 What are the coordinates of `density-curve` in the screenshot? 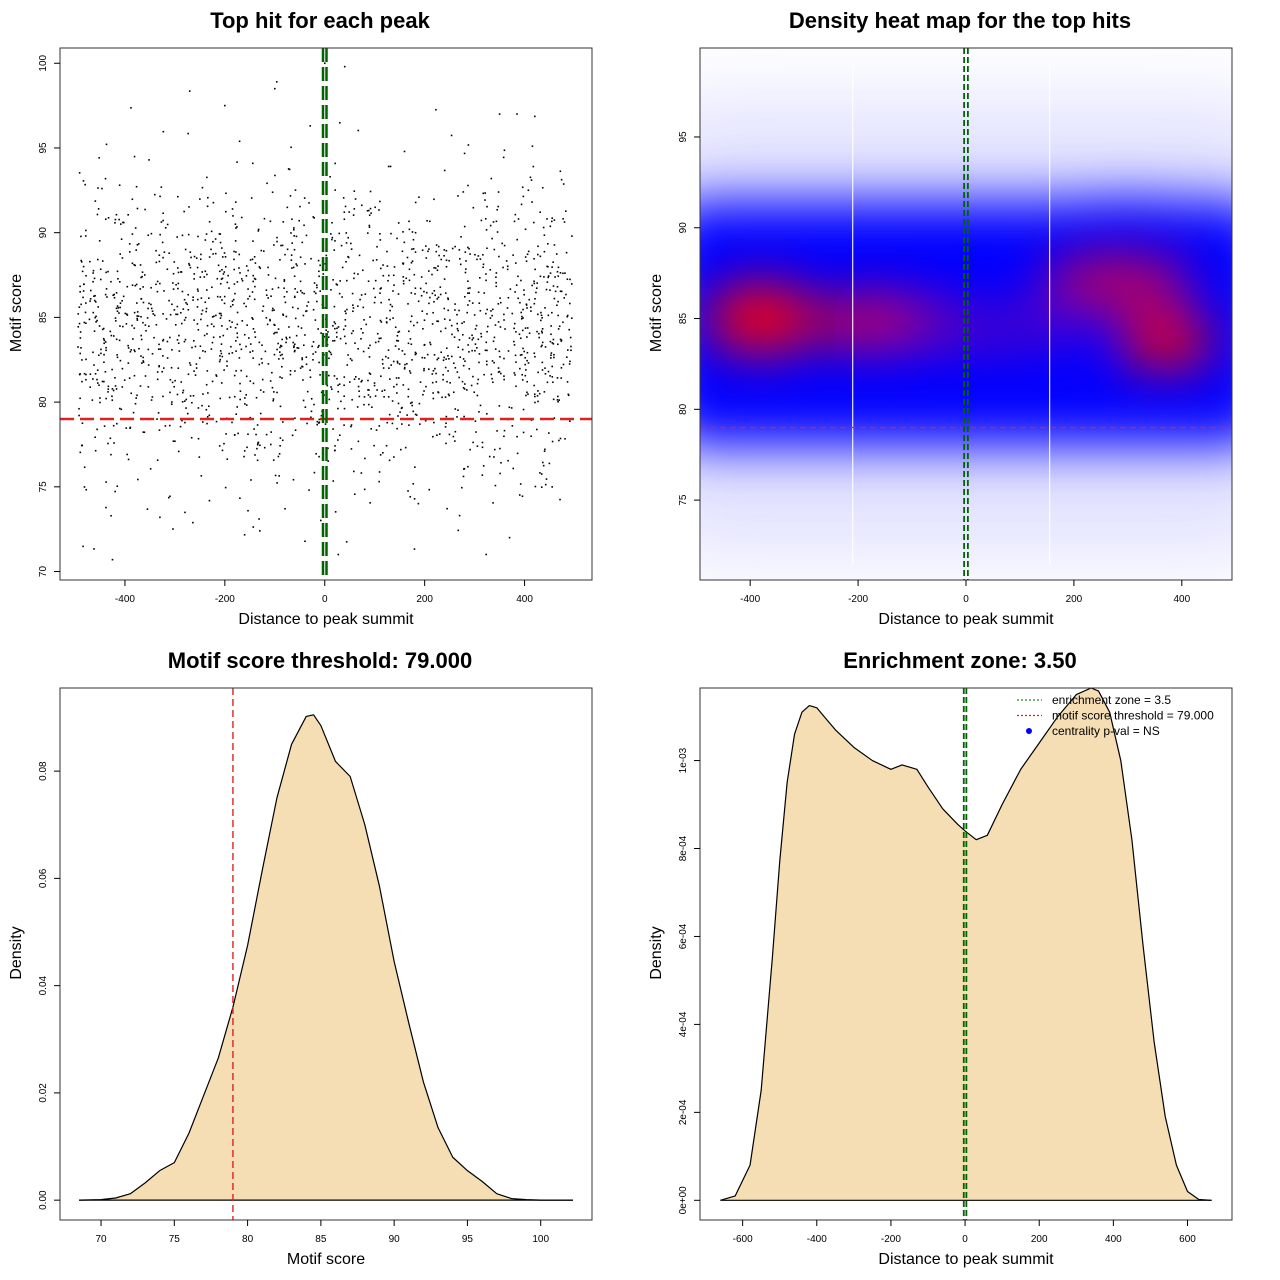 It's located at (326, 957).